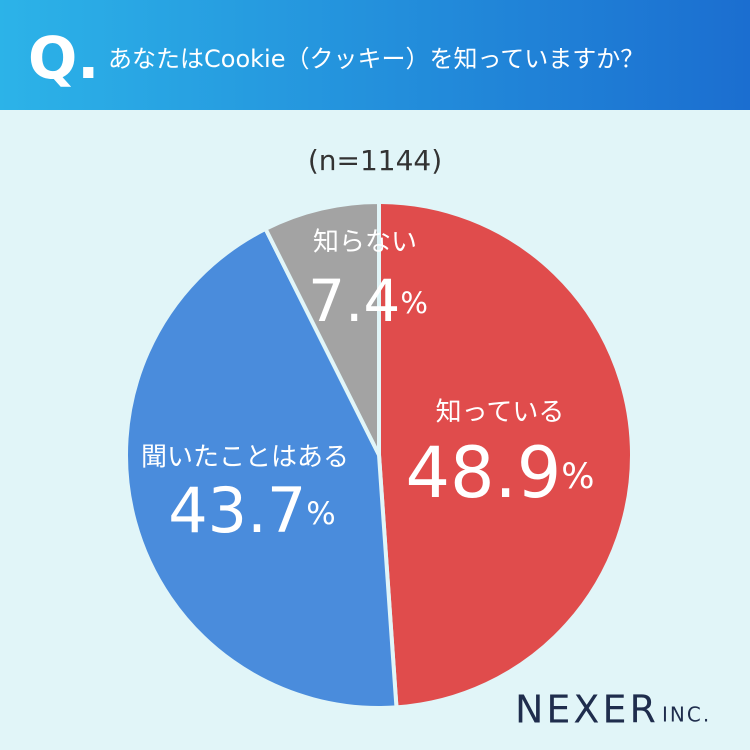 The height and width of the screenshot is (750, 750). What do you see at coordinates (686, 715) in the screenshot?
I see `brand-suffix: INC.` at bounding box center [686, 715].